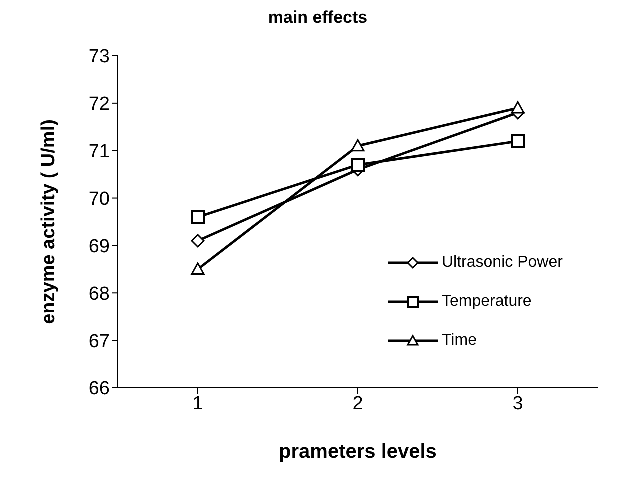  Describe the element at coordinates (99, 199) in the screenshot. I see `y-tick-label: 70` at that location.